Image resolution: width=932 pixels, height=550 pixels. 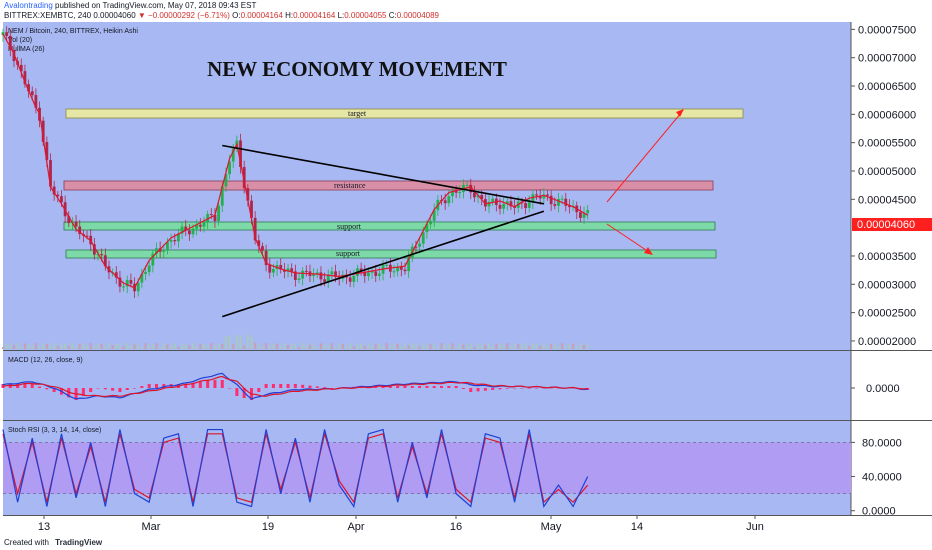 What do you see at coordinates (404, 113) in the screenshot?
I see `target-zone` at bounding box center [404, 113].